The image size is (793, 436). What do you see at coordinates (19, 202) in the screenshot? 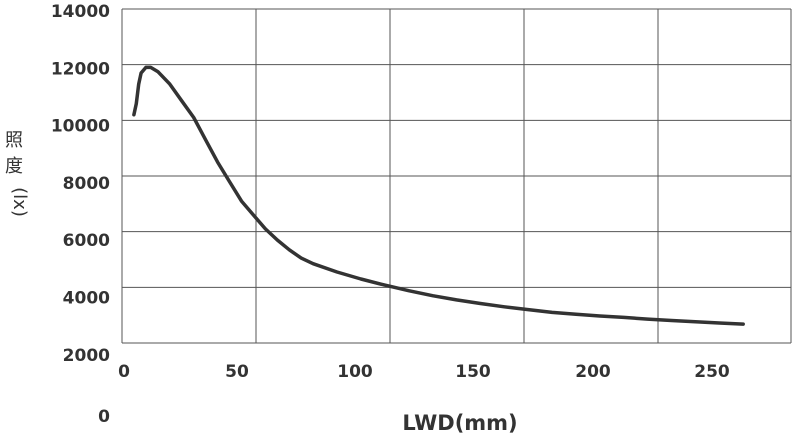
I see `y-axis-title-unit: (lx)` at bounding box center [19, 202].